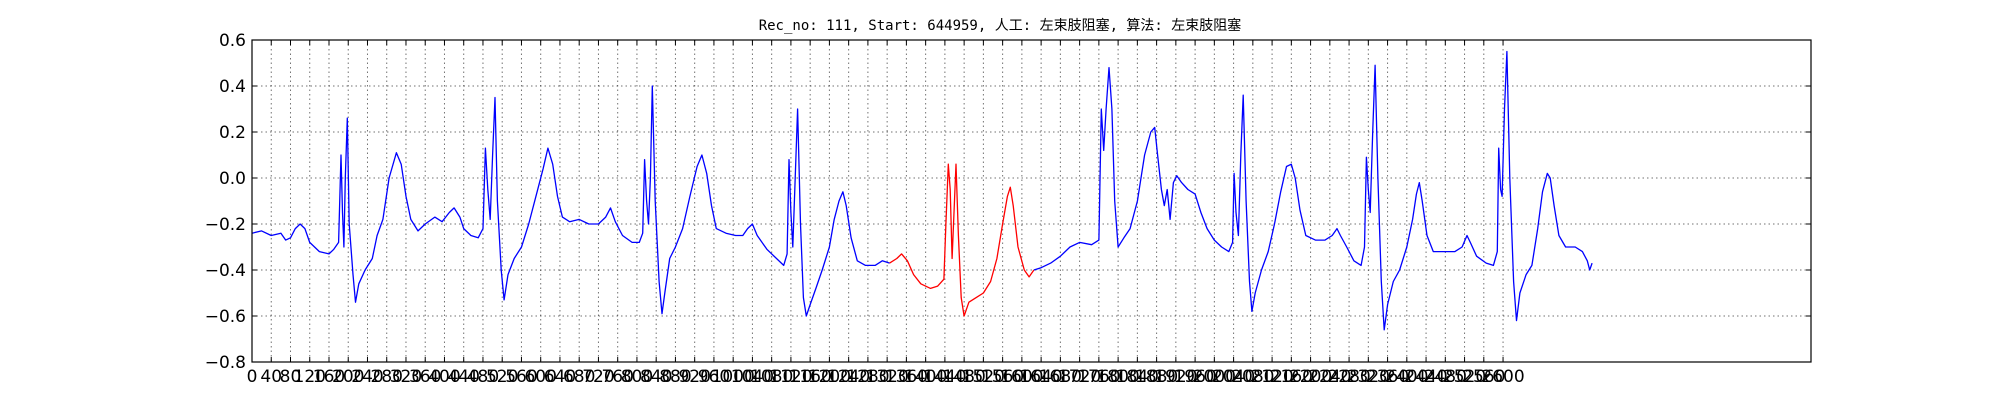 The width and height of the screenshot is (2000, 400). What do you see at coordinates (252, 377) in the screenshot?
I see `x-tick-label: 0` at bounding box center [252, 377].